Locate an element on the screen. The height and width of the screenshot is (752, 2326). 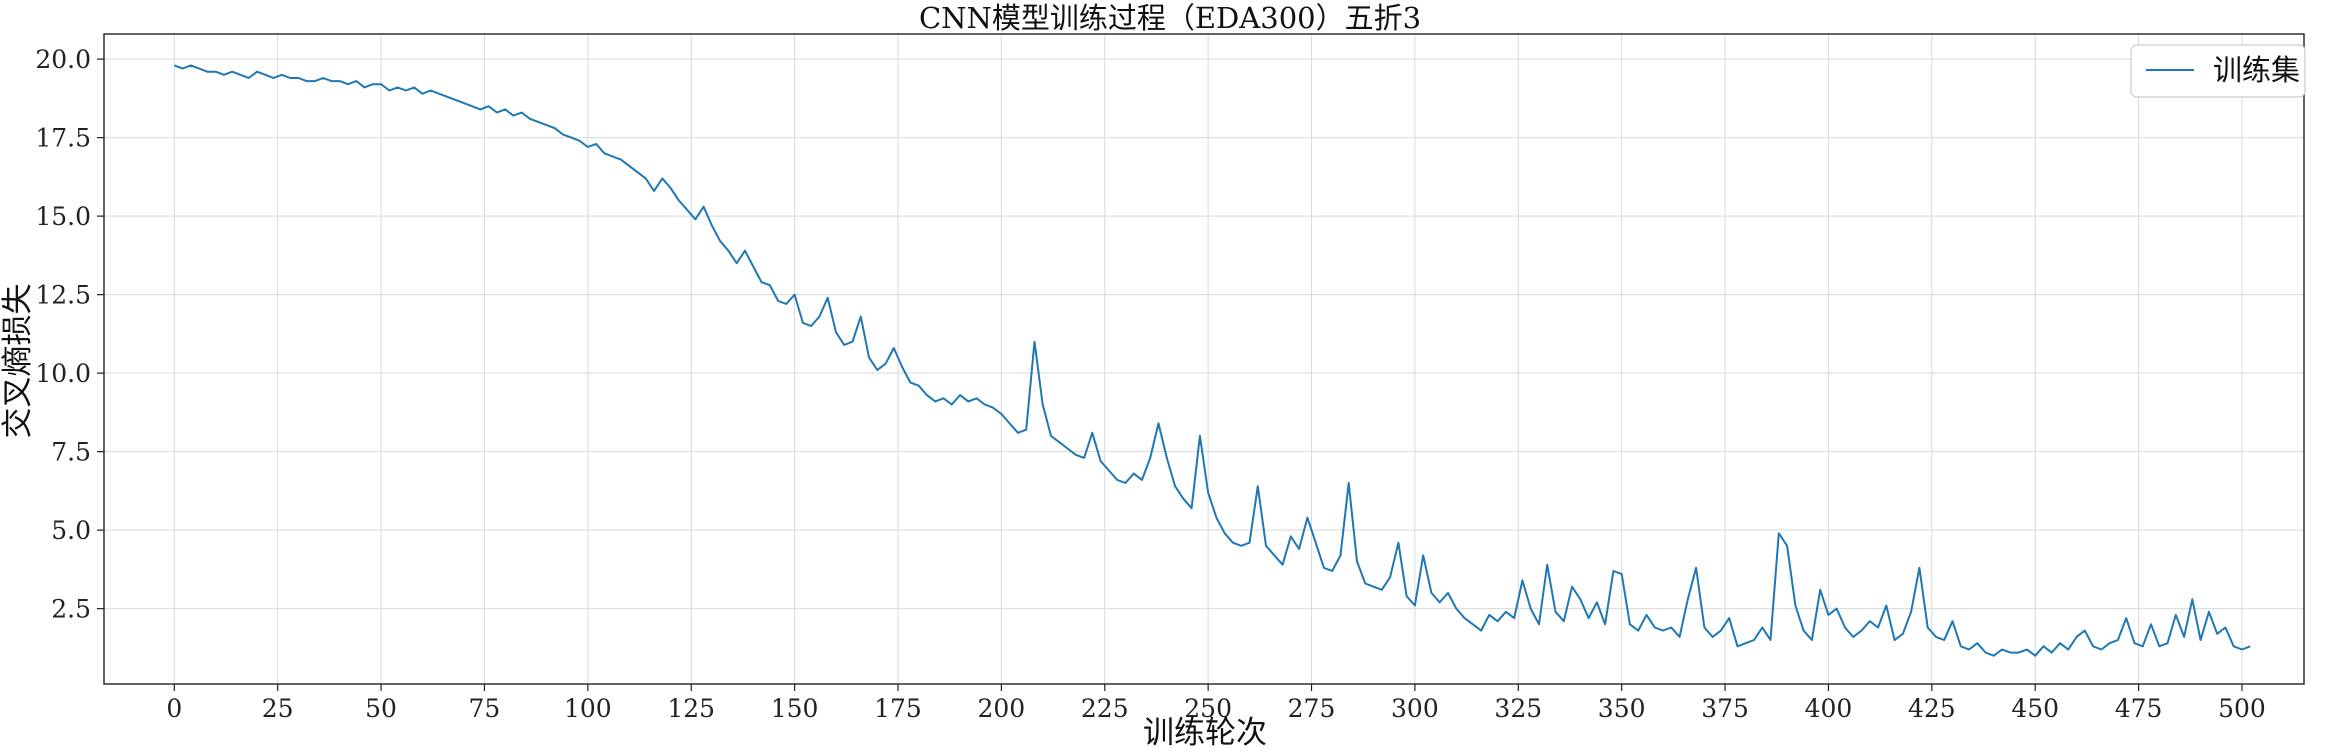
x-tick-label: 350 is located at coordinates (1622, 708).